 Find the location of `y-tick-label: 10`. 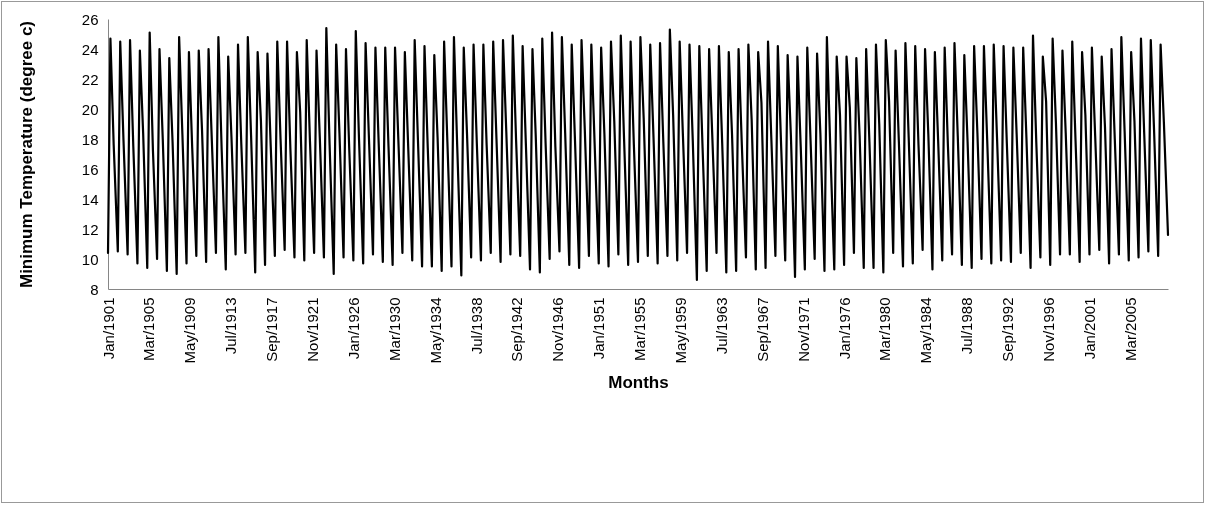

y-tick-label: 10 is located at coordinates (90, 259).